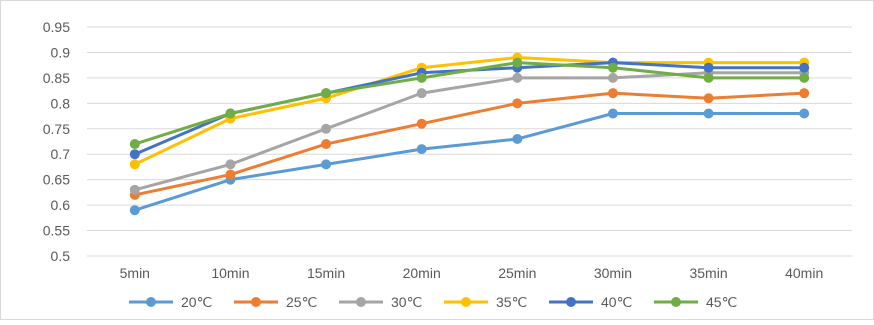  I want to click on x-tick-label: 35min, so click(708, 273).